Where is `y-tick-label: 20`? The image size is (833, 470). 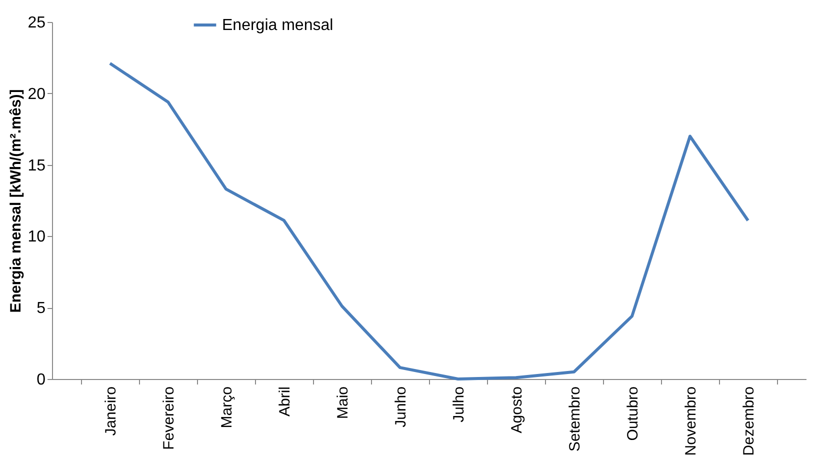
y-tick-label: 20 is located at coordinates (37, 94).